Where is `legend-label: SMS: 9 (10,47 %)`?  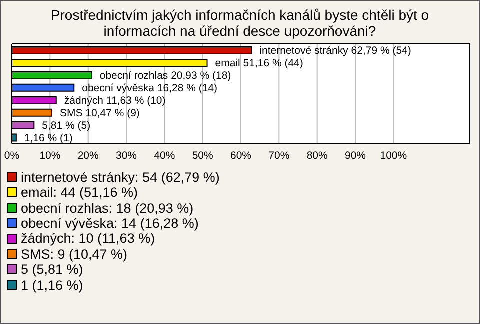
legend-label: SMS: 9 (10,47 %) is located at coordinates (74, 254).